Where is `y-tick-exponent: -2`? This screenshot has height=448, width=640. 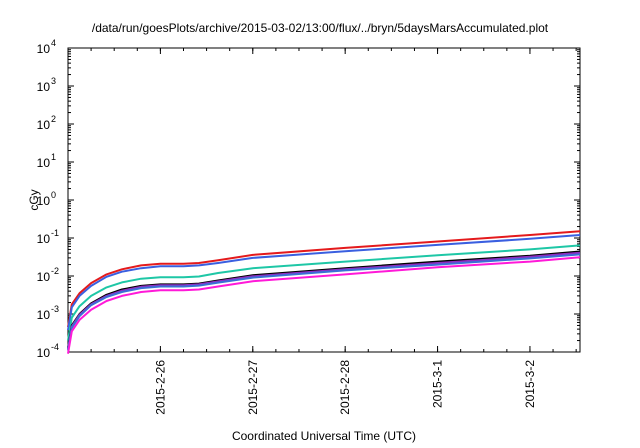 y-tick-exponent: -2 is located at coordinates (55, 271).